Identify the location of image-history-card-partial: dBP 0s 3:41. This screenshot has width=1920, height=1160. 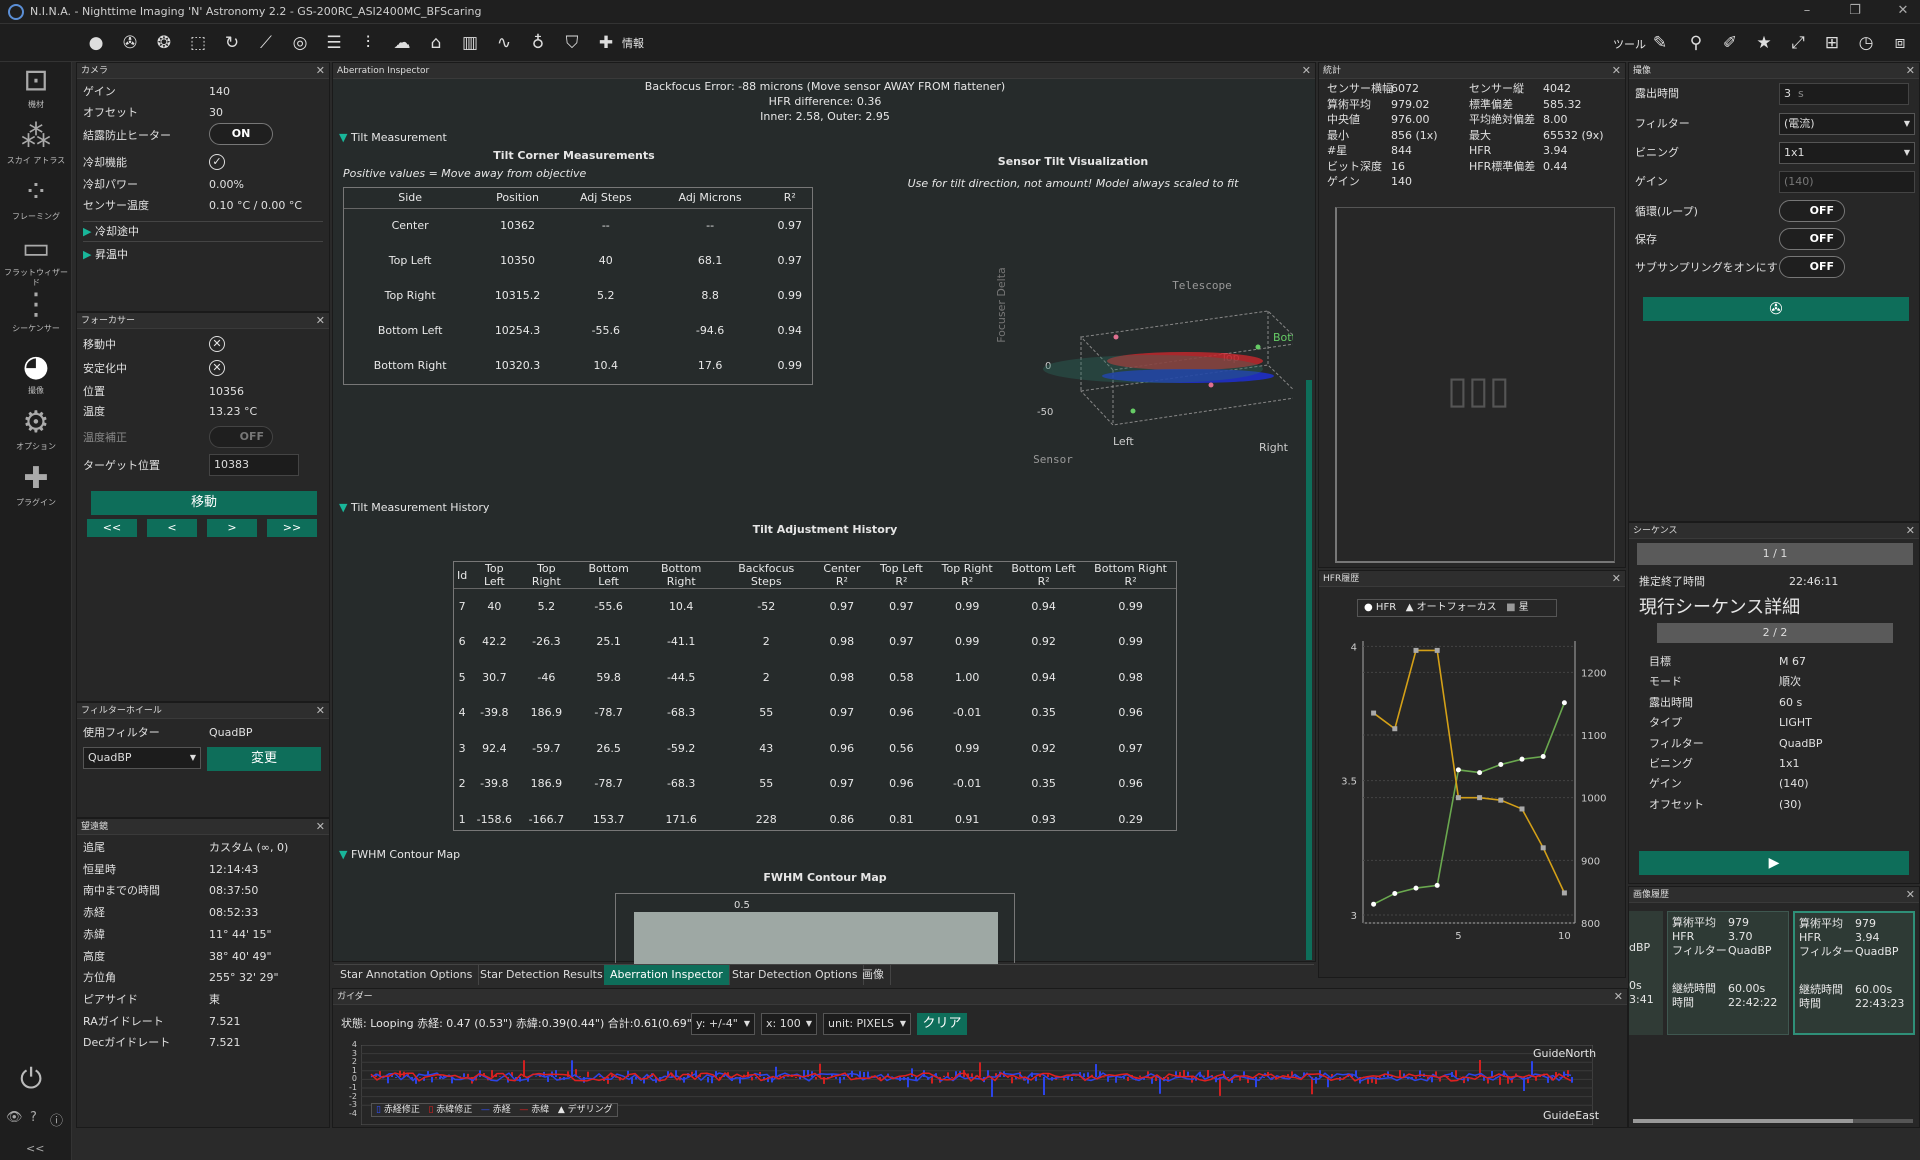
(1646, 973).